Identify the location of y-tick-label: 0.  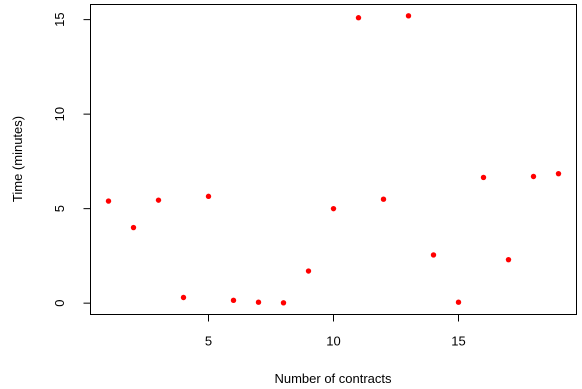
(59, 303).